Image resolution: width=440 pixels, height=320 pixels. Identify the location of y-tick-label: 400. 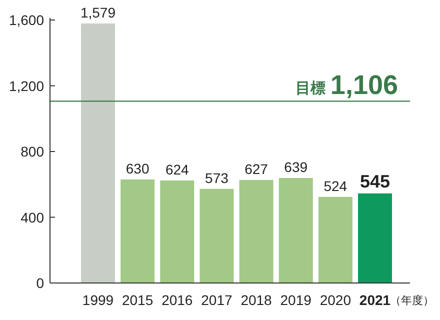
(32, 217).